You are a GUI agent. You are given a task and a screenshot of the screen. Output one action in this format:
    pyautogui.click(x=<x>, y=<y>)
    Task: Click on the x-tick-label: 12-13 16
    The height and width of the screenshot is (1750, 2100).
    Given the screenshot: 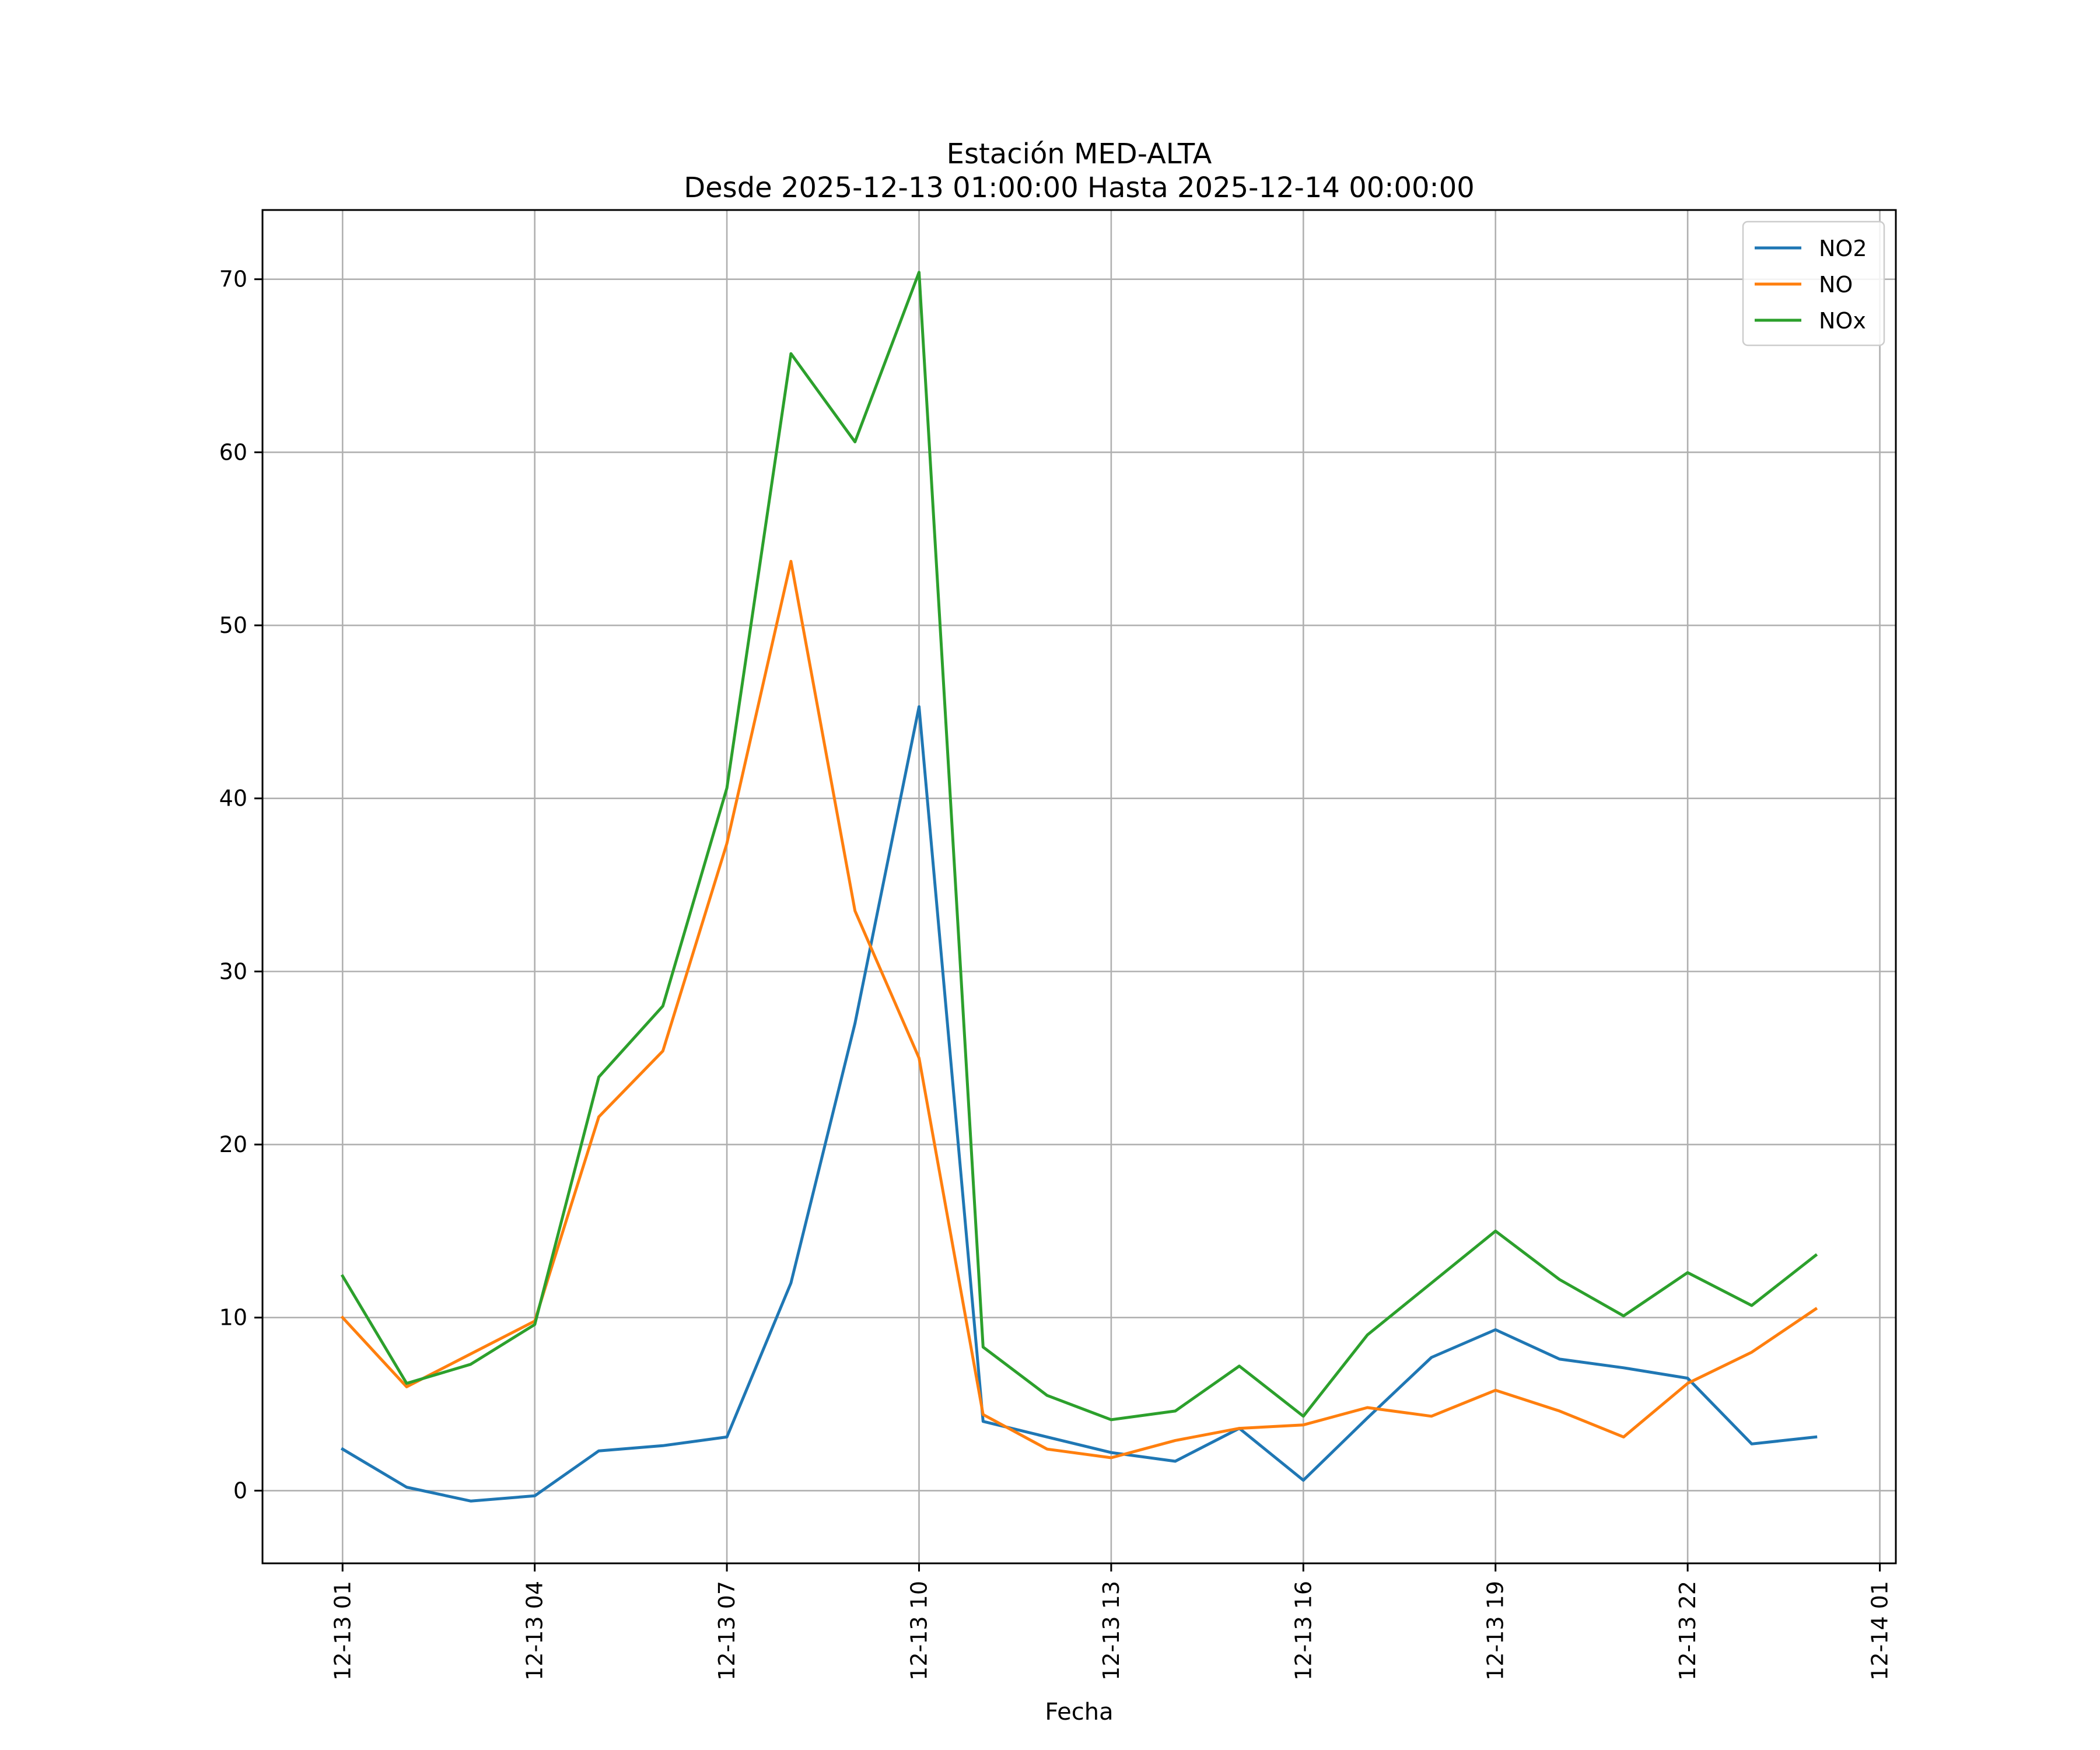 What is the action you would take?
    pyautogui.click(x=1303, y=1631)
    